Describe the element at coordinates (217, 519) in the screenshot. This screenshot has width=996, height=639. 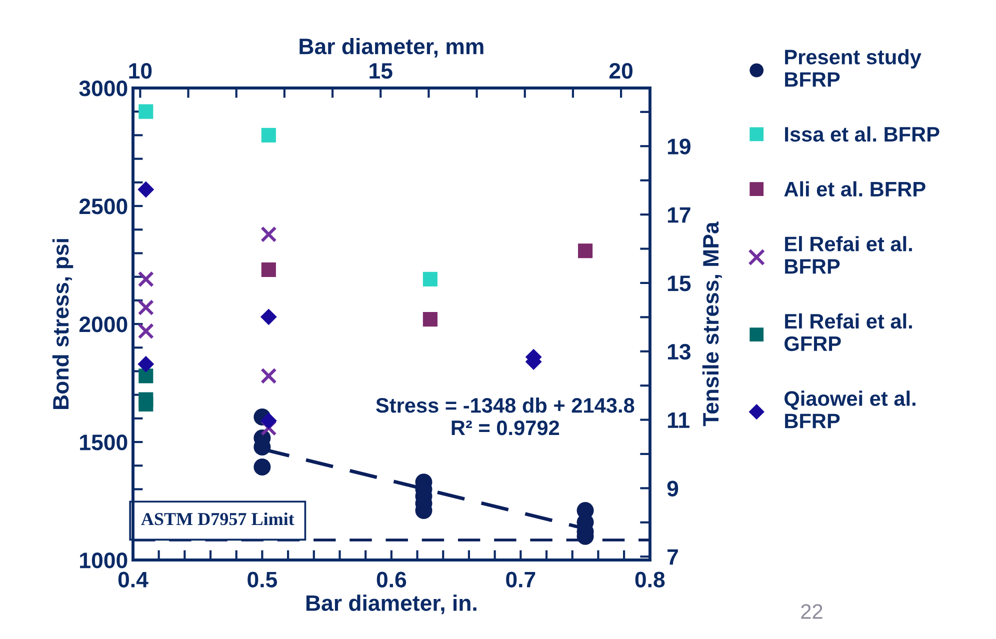
I see `ref-line-label: ASTM D7957 Limit` at that location.